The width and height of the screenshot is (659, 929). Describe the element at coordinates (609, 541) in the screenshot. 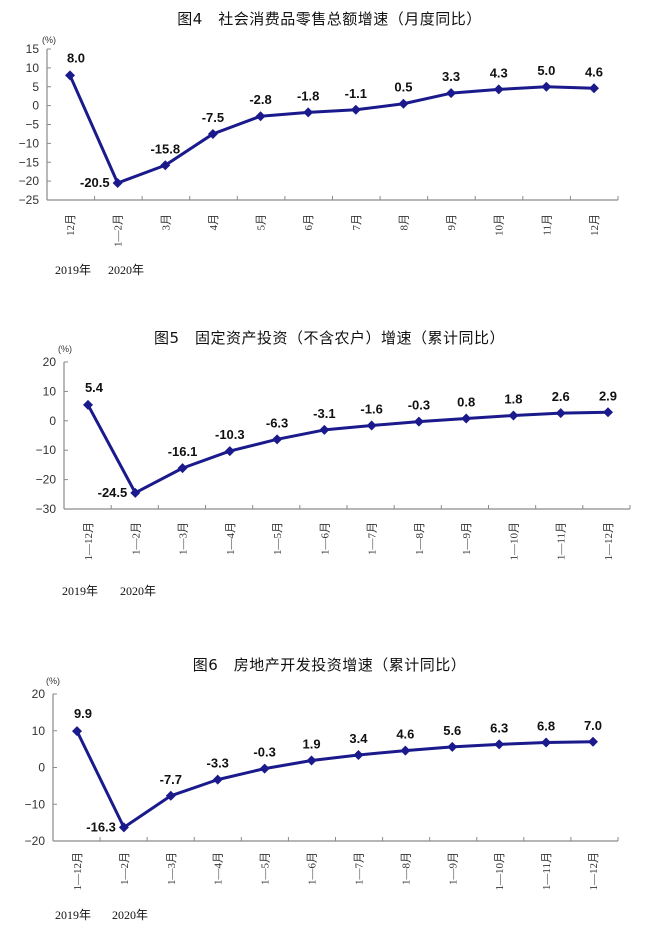

I see `x-tick-label: 1—12月` at that location.